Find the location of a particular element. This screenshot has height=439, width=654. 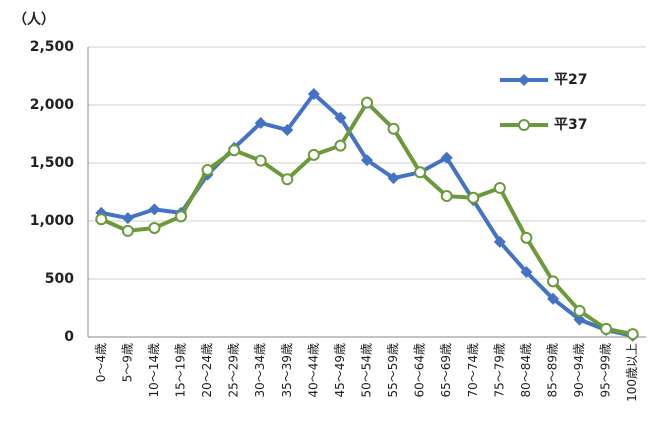

x-tick-label: 20～24歳 is located at coordinates (207, 370).